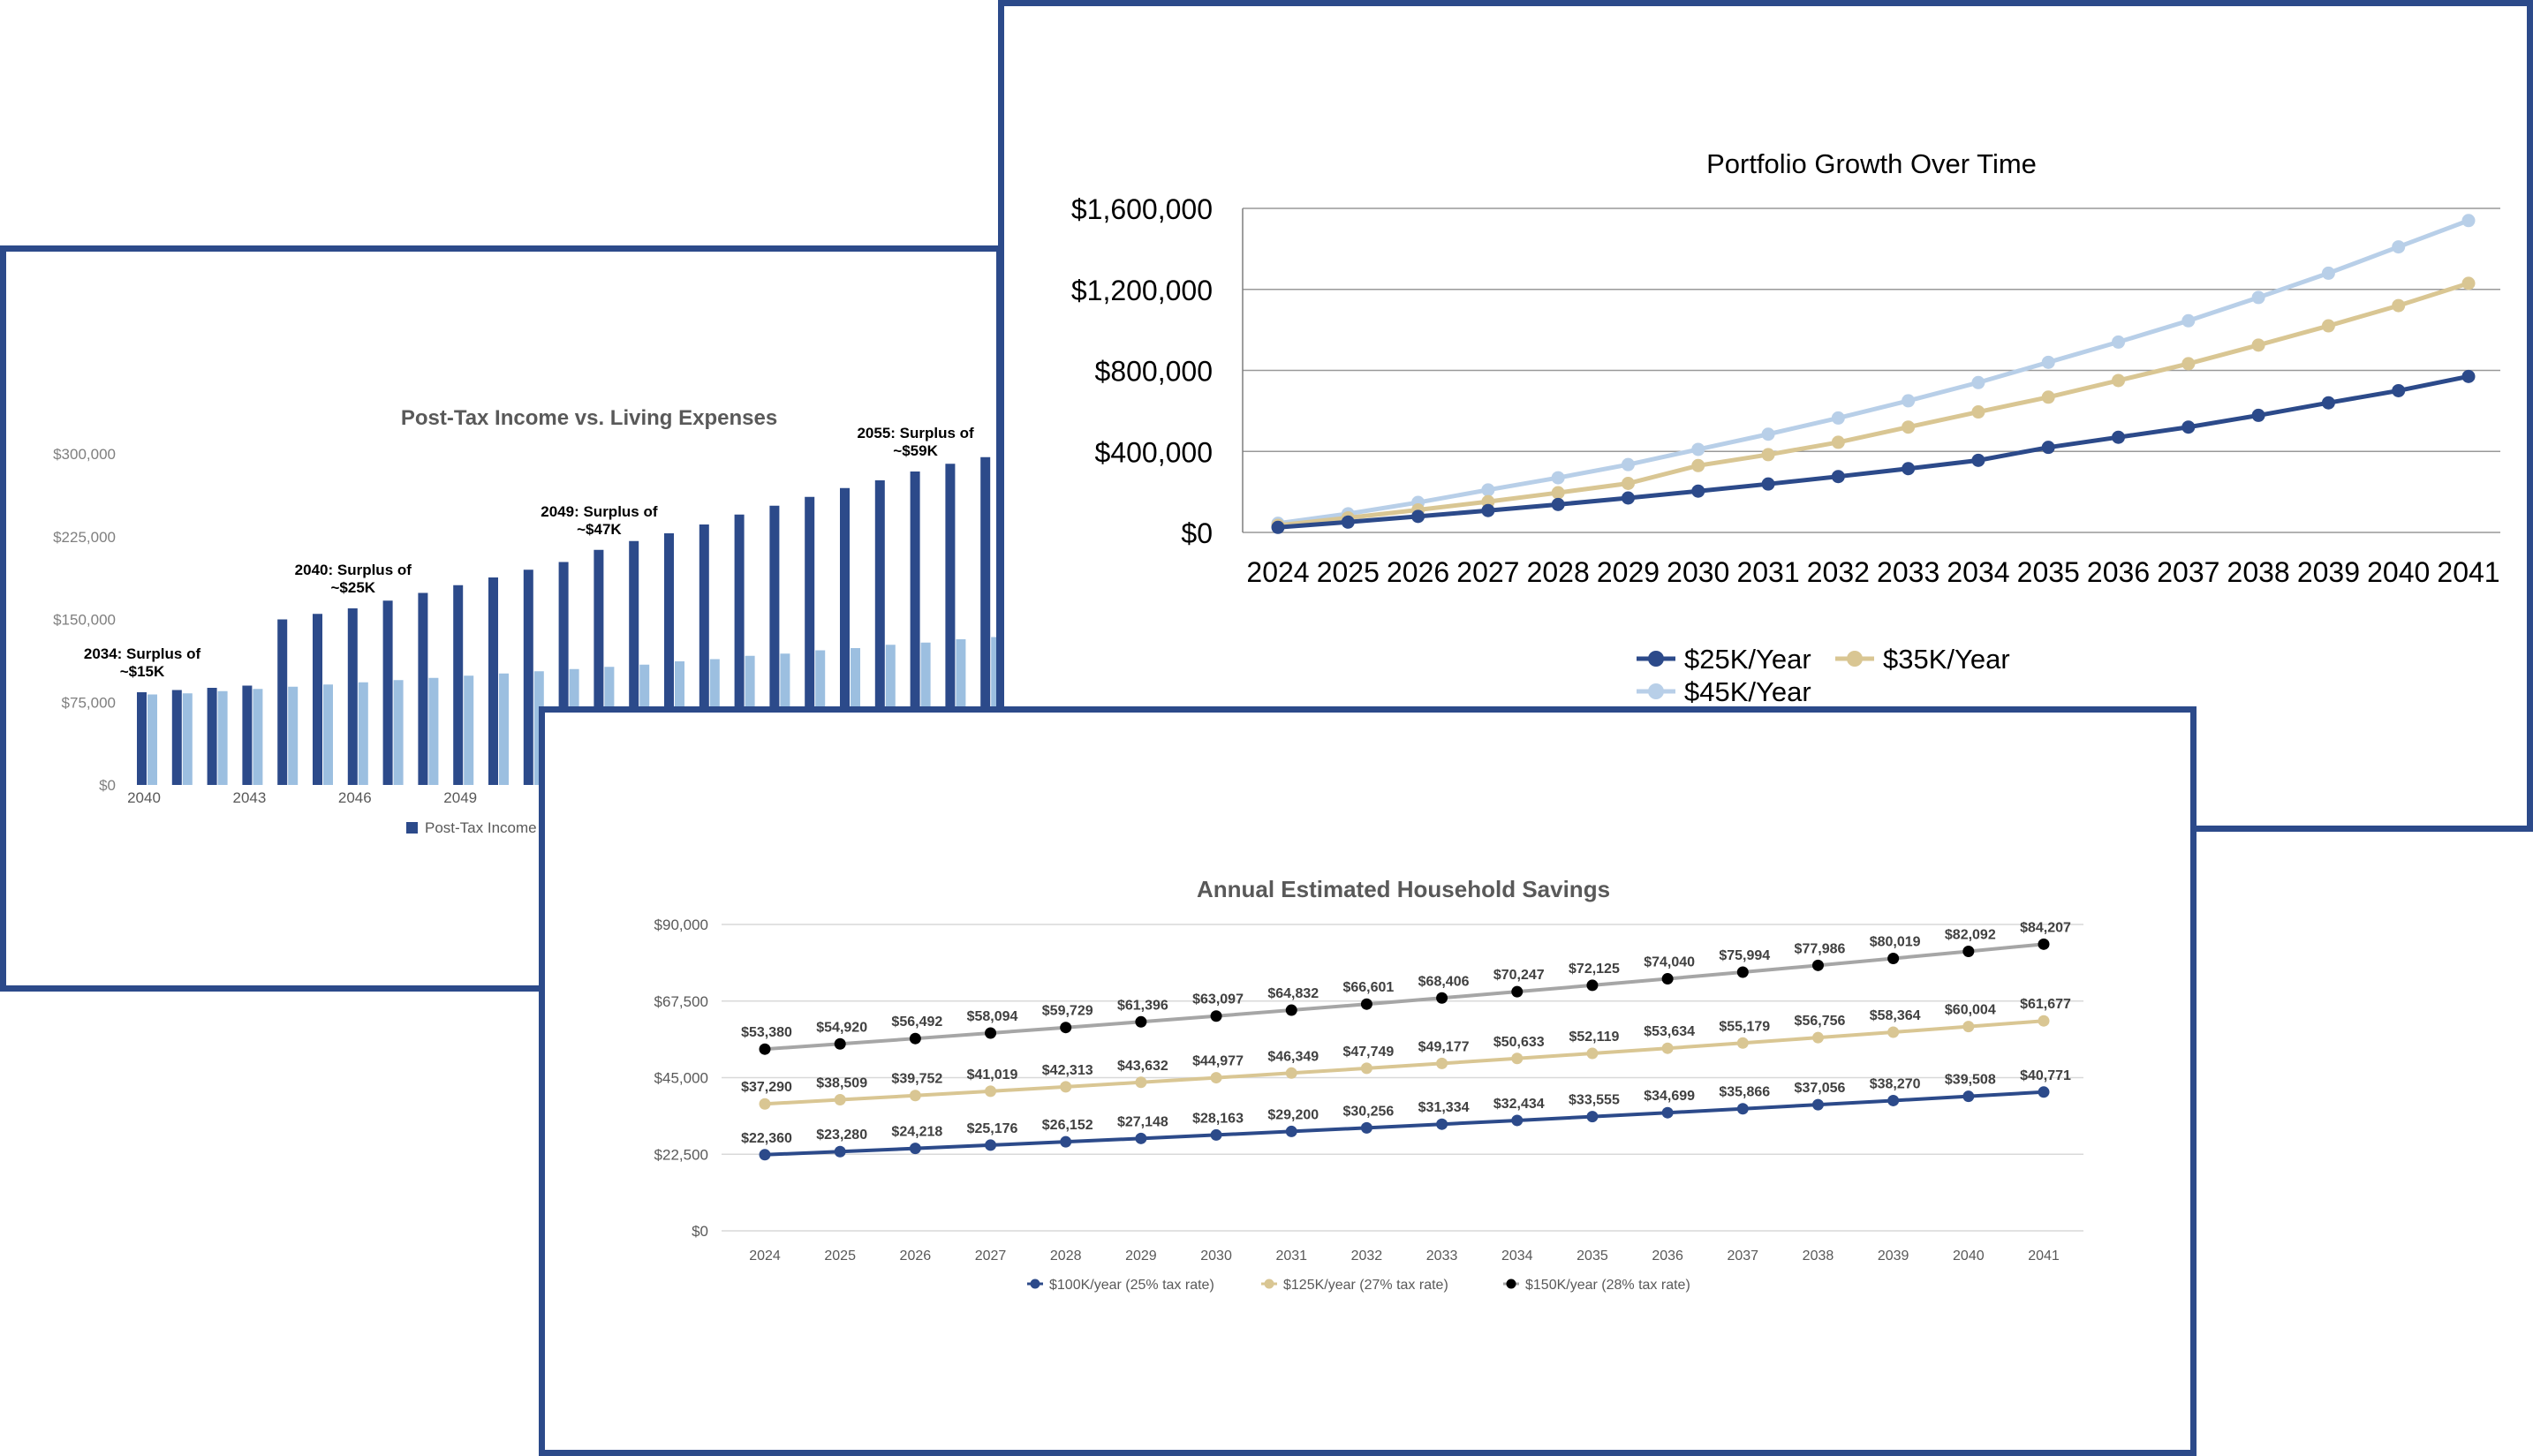 This screenshot has height=1456, width=2533. What do you see at coordinates (1444, 981) in the screenshot?
I see `data-label: $68,406` at bounding box center [1444, 981].